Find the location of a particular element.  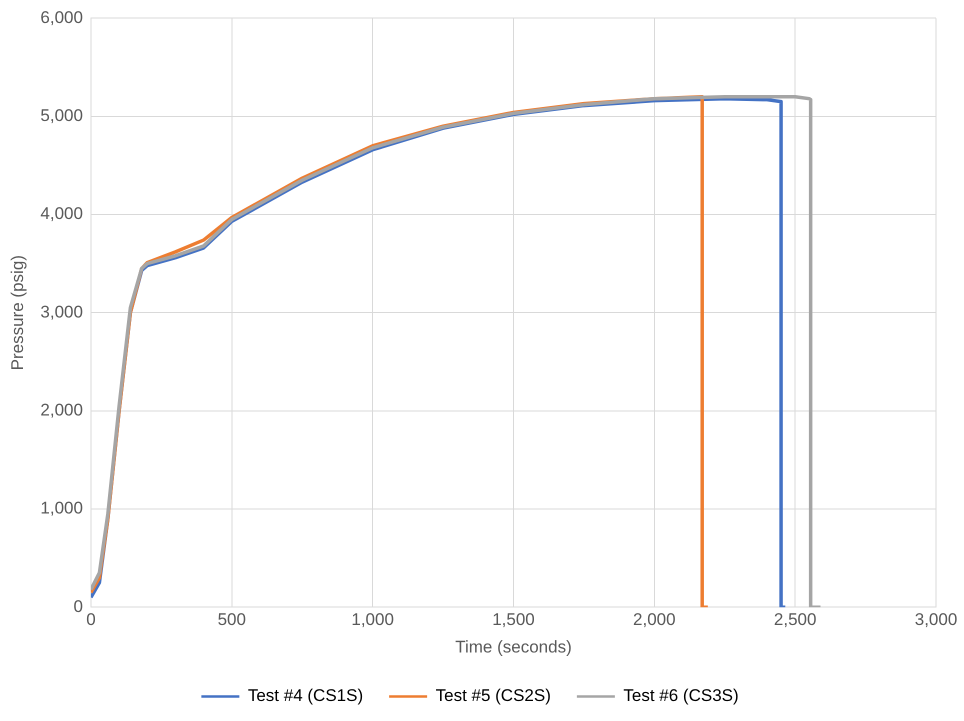

legend-label: Test #4 (CS1S) is located at coordinates (306, 696).